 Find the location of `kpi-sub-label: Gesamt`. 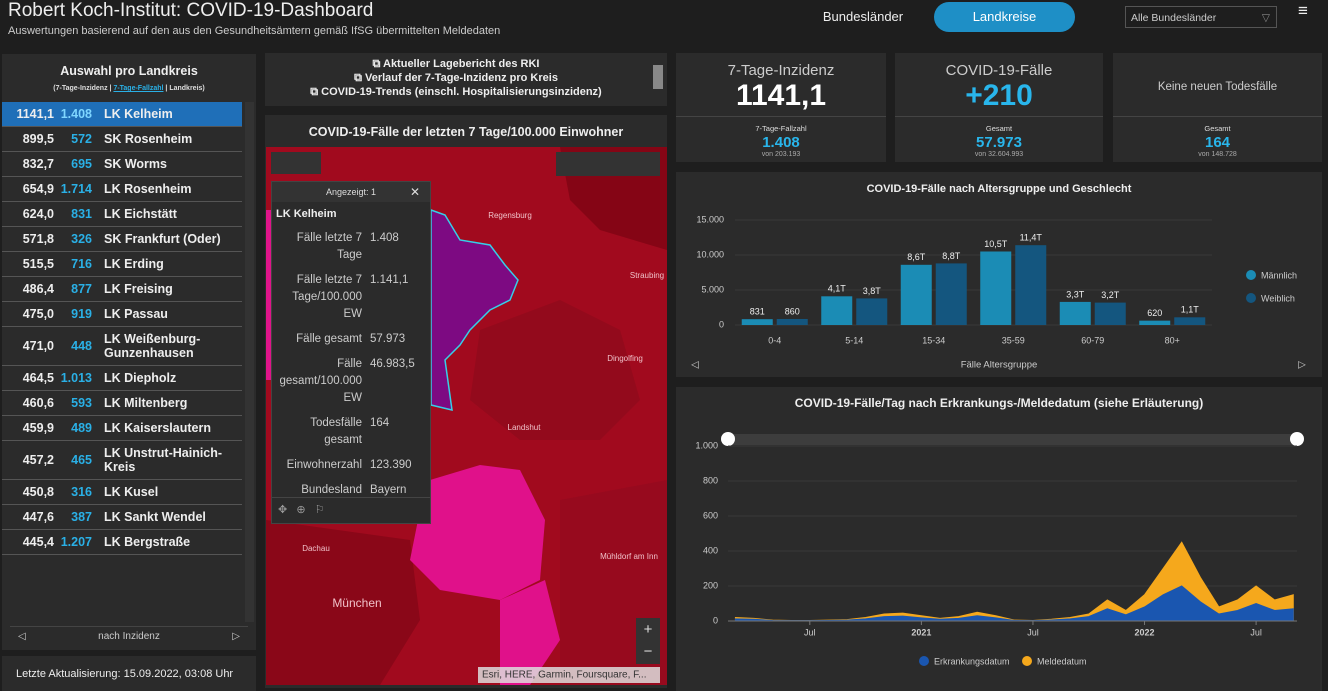

kpi-sub-label: Gesamt is located at coordinates (999, 128).